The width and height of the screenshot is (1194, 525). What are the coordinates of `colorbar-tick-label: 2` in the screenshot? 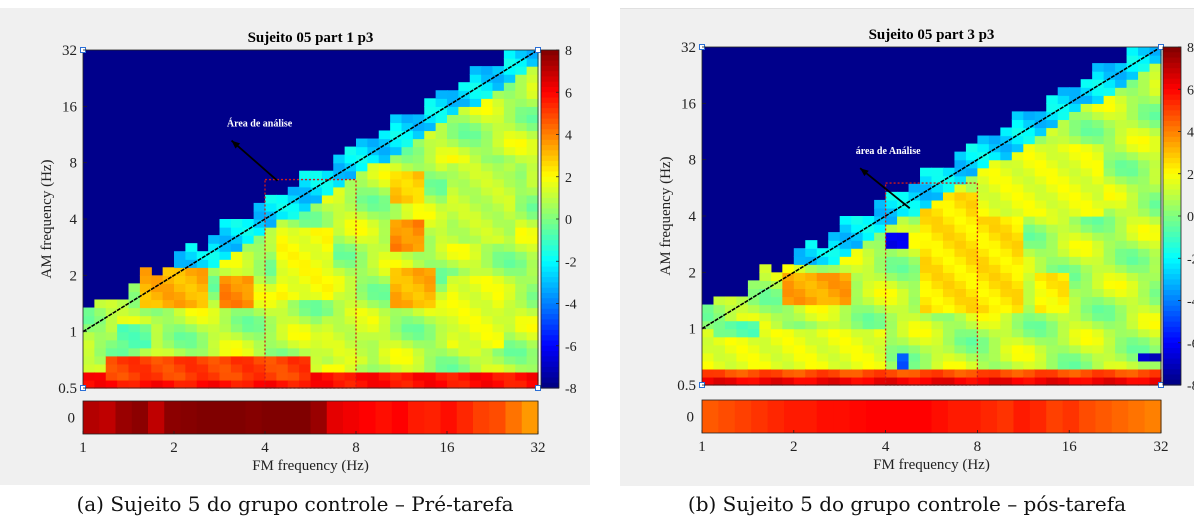 It's located at (1190, 175).